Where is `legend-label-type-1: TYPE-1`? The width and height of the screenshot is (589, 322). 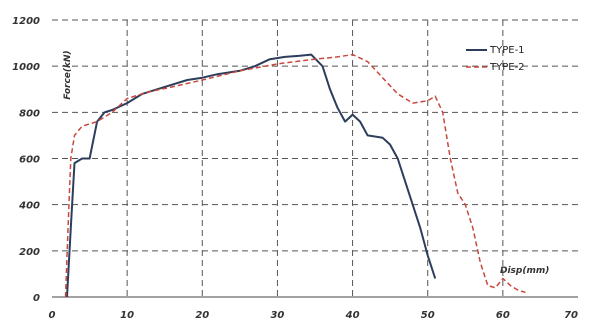 legend-label-type-1: TYPE-1 is located at coordinates (507, 50).